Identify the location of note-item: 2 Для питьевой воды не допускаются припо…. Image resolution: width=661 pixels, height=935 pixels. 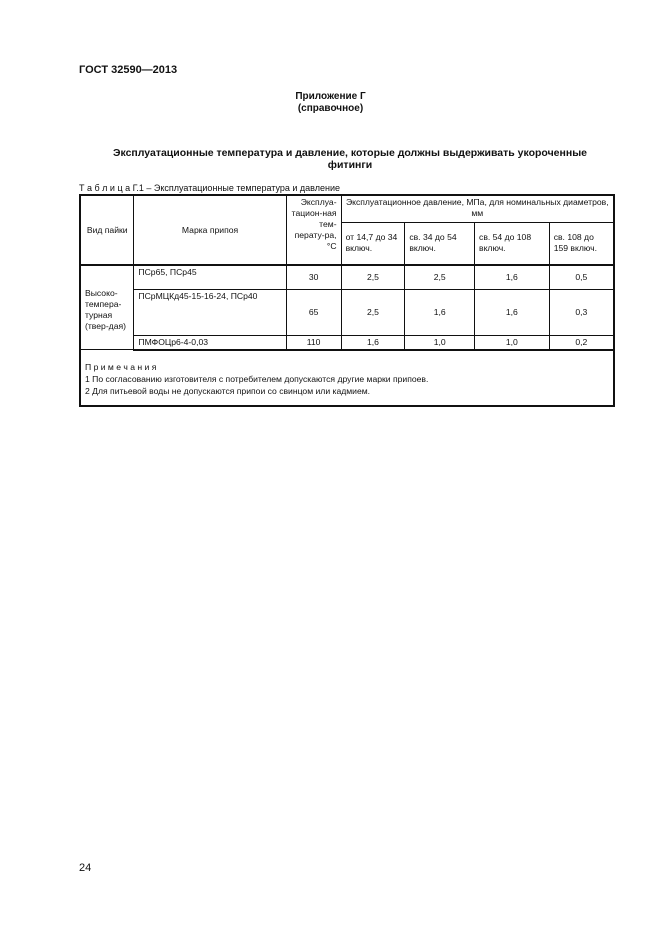
(228, 390).